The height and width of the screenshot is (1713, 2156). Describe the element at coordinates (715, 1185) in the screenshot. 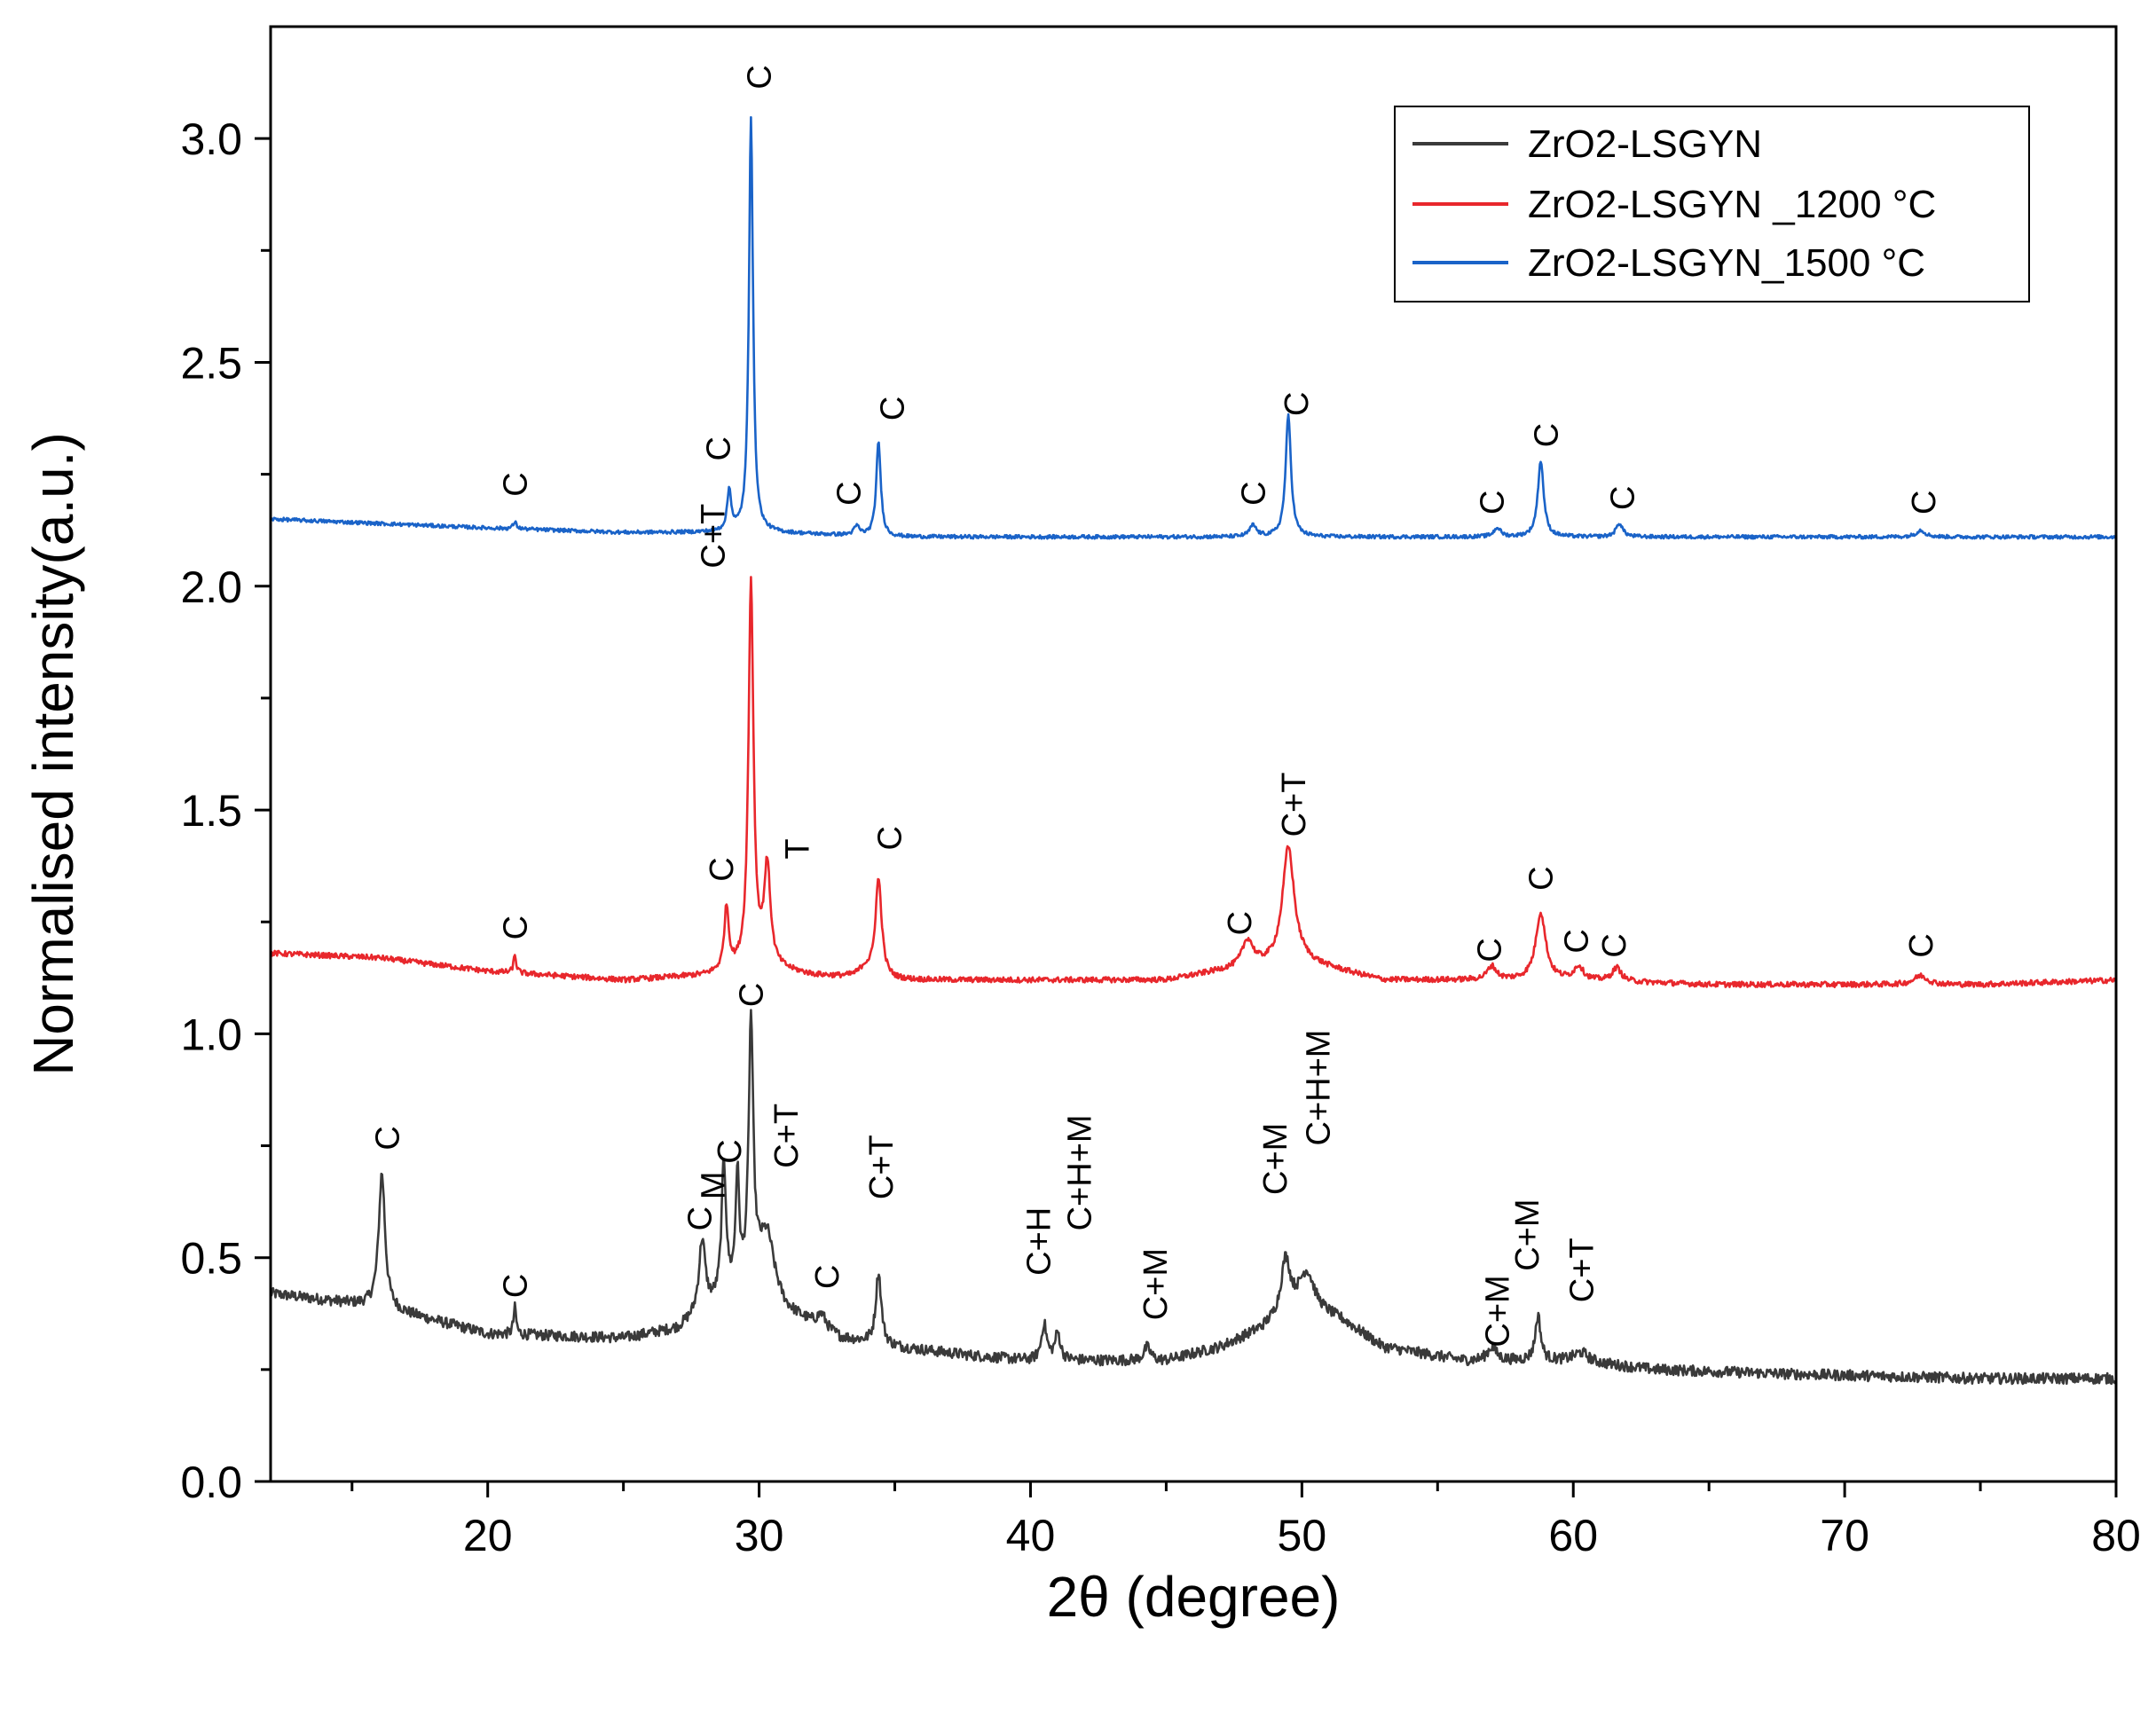

I see `peak-annotation: M` at that location.